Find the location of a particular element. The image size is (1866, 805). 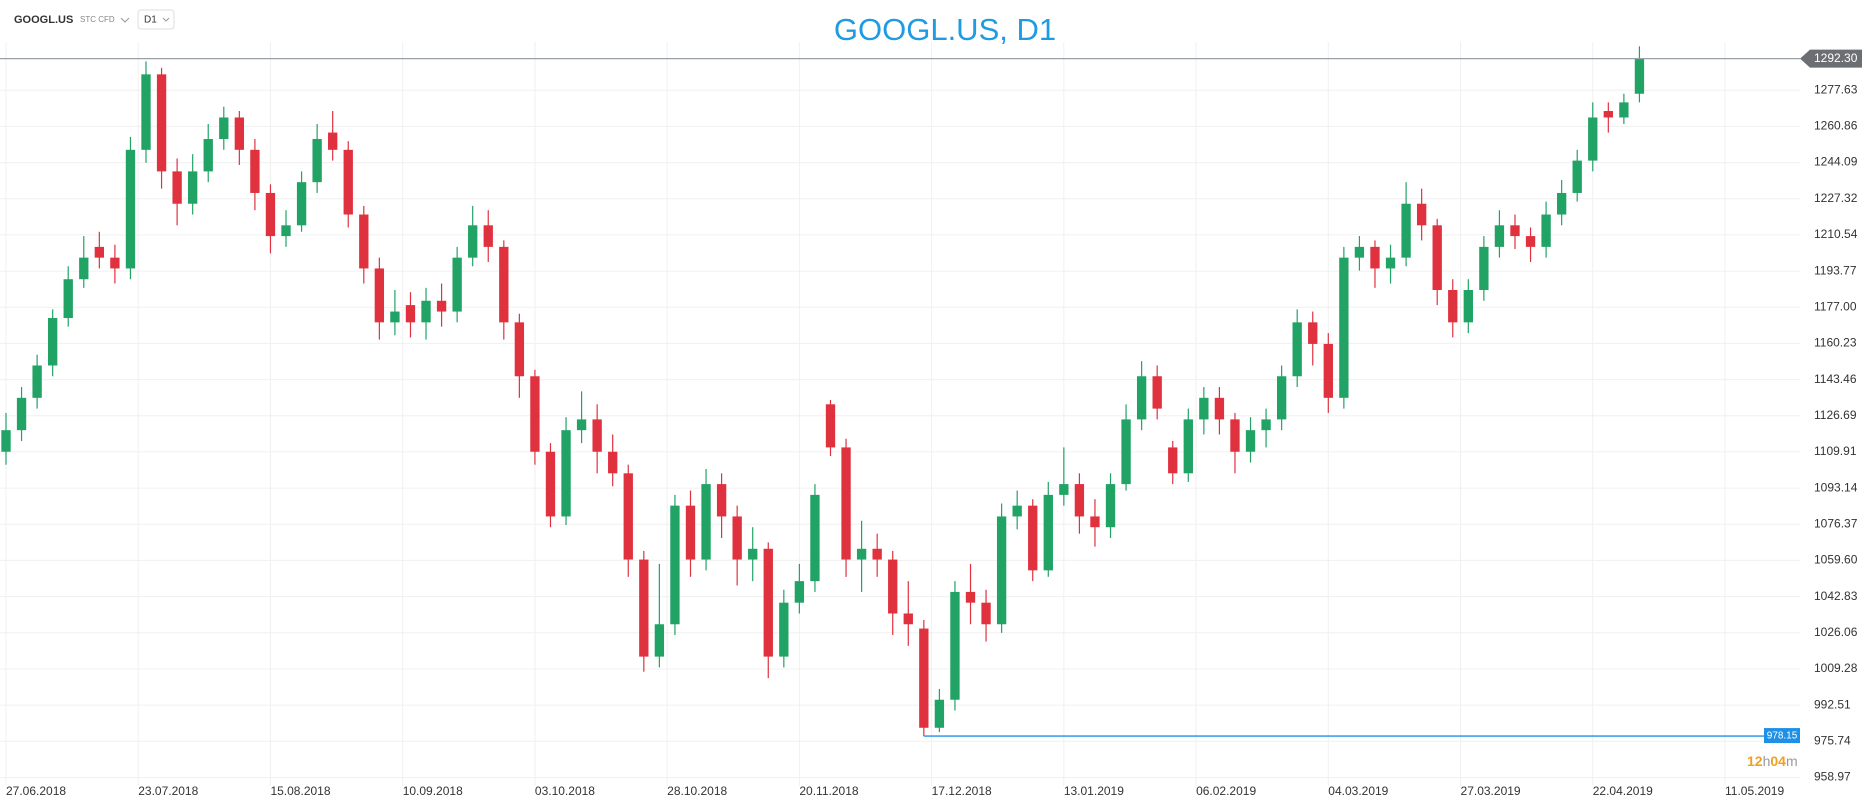

last-price-tag is located at coordinates (1831, 58).